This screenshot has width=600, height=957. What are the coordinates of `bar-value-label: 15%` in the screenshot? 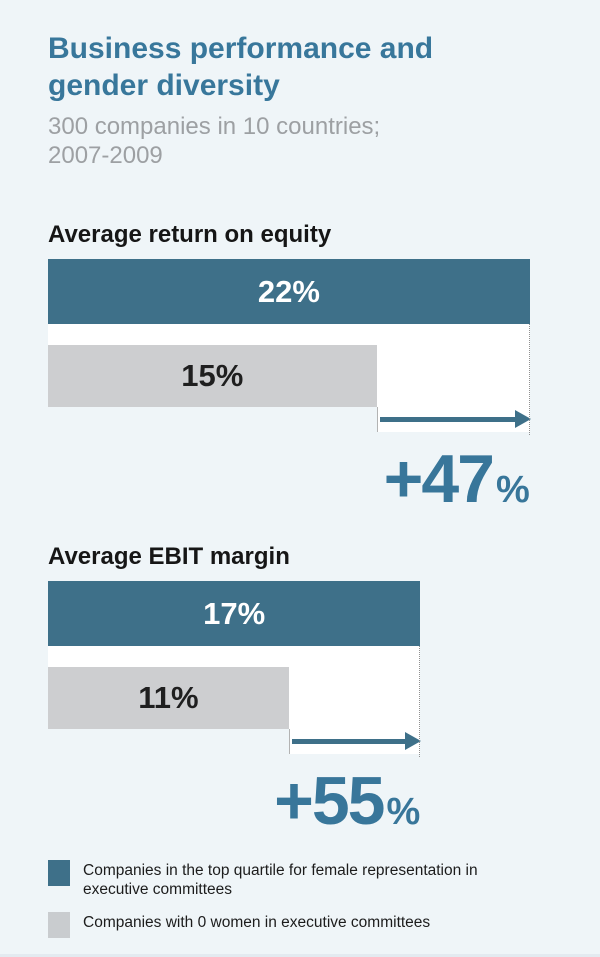 It's located at (212, 375).